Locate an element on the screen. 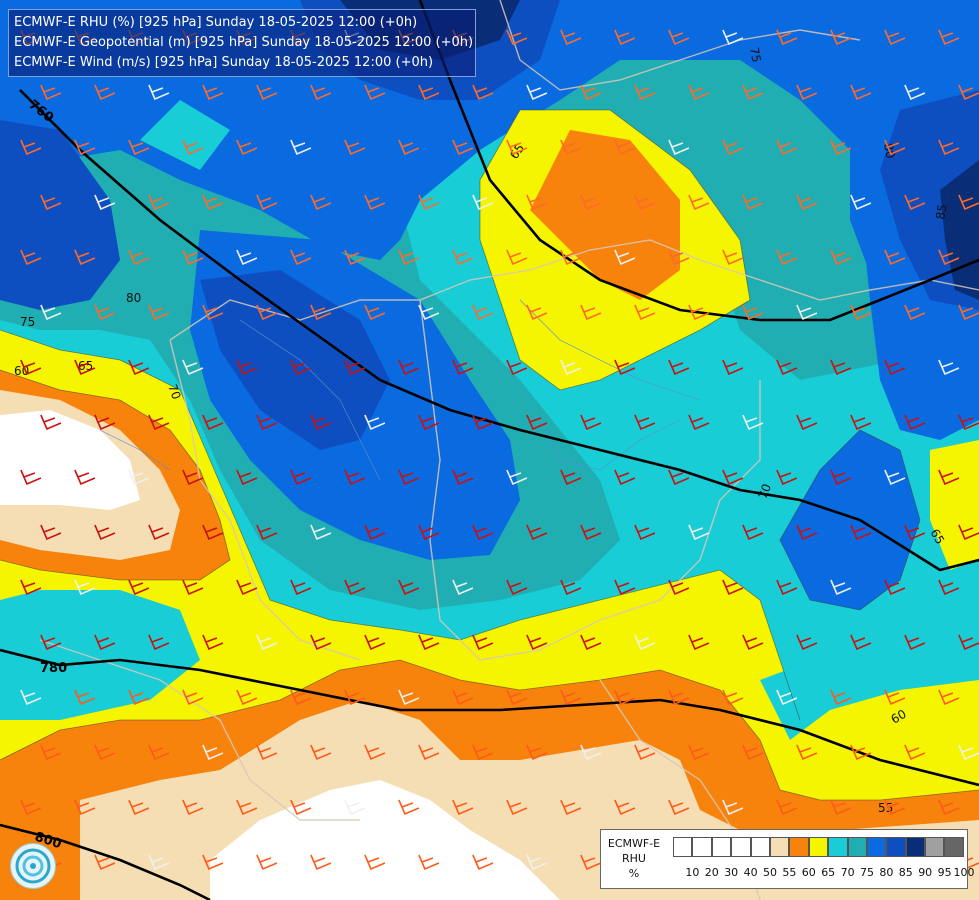 The height and width of the screenshot is (900, 979). rhu-50-region-south is located at coordinates (385, 840).